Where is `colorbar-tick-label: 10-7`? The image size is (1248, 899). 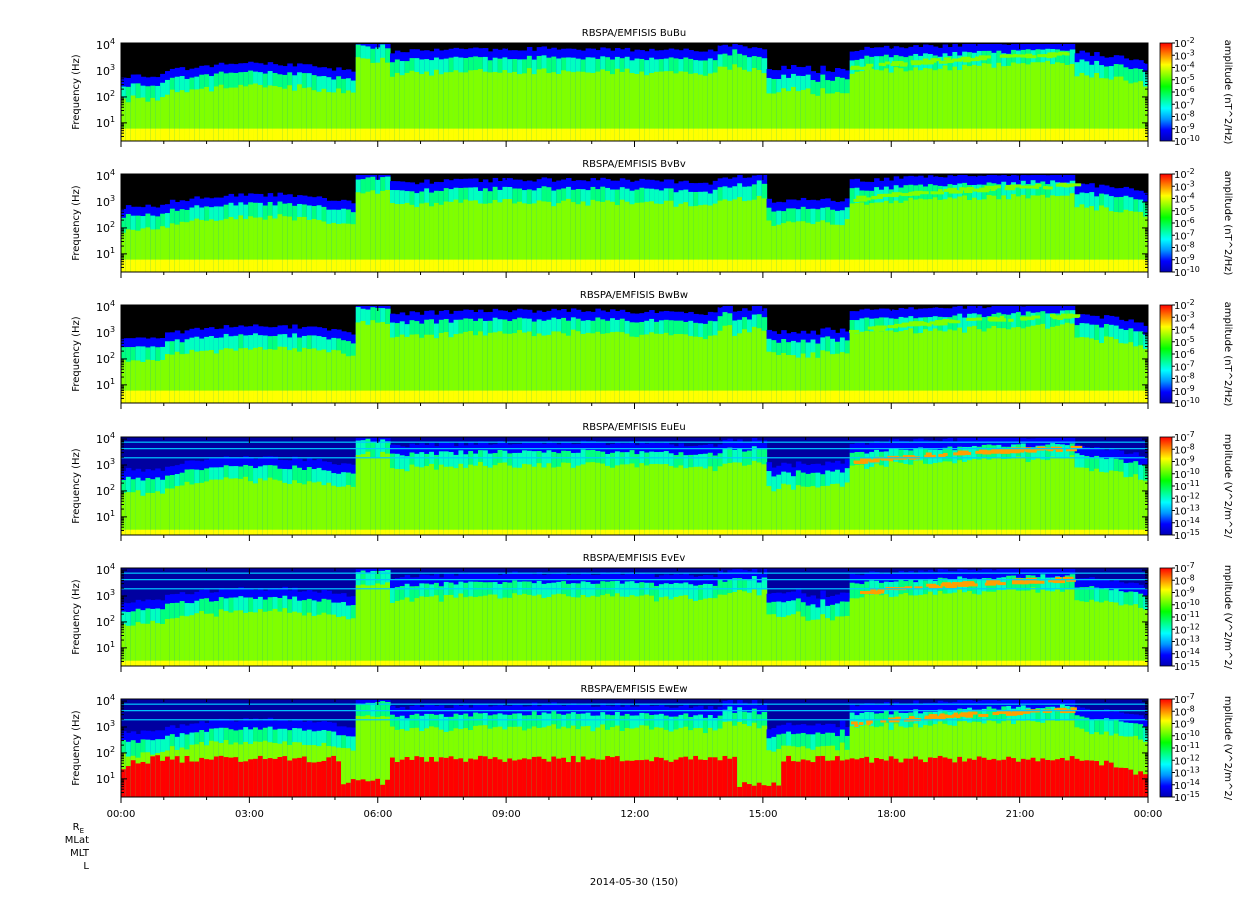 colorbar-tick-label: 10-7 is located at coordinates (1184, 104).